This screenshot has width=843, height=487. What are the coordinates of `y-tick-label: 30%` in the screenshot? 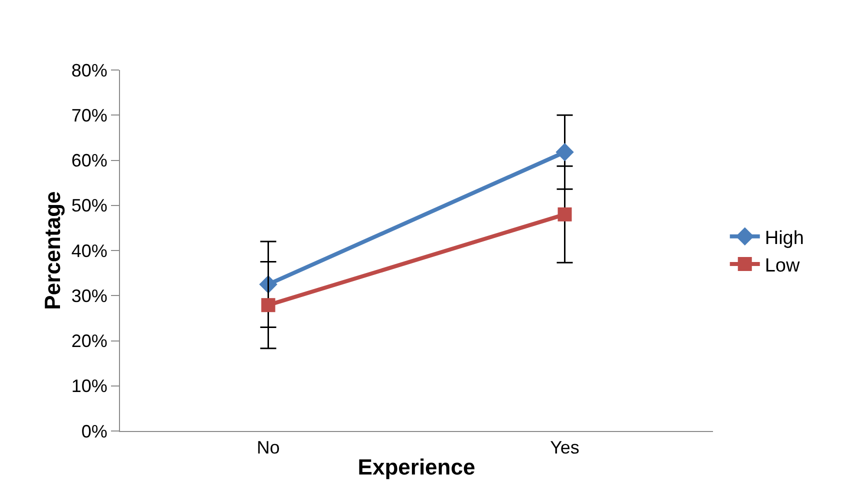 It's located at (89, 296).